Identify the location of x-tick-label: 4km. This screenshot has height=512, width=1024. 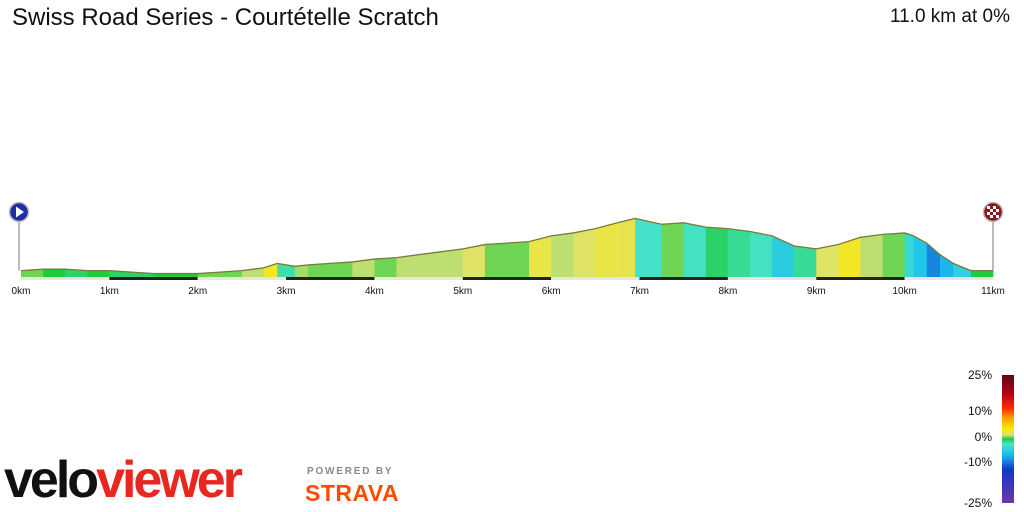
(374, 291).